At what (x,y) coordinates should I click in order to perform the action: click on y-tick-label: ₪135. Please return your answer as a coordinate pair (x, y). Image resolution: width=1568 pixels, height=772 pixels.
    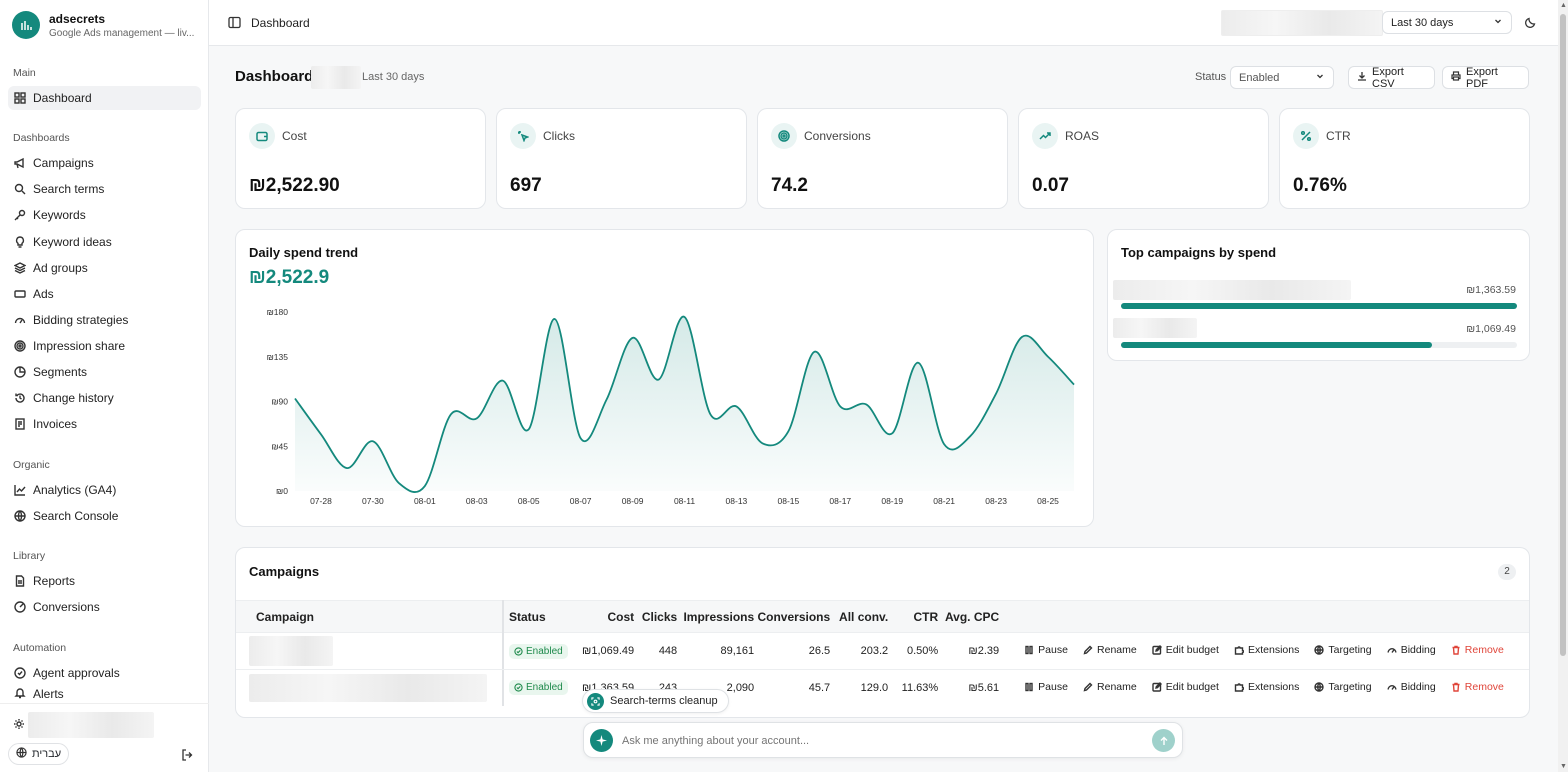
    Looking at the image, I should click on (278, 357).